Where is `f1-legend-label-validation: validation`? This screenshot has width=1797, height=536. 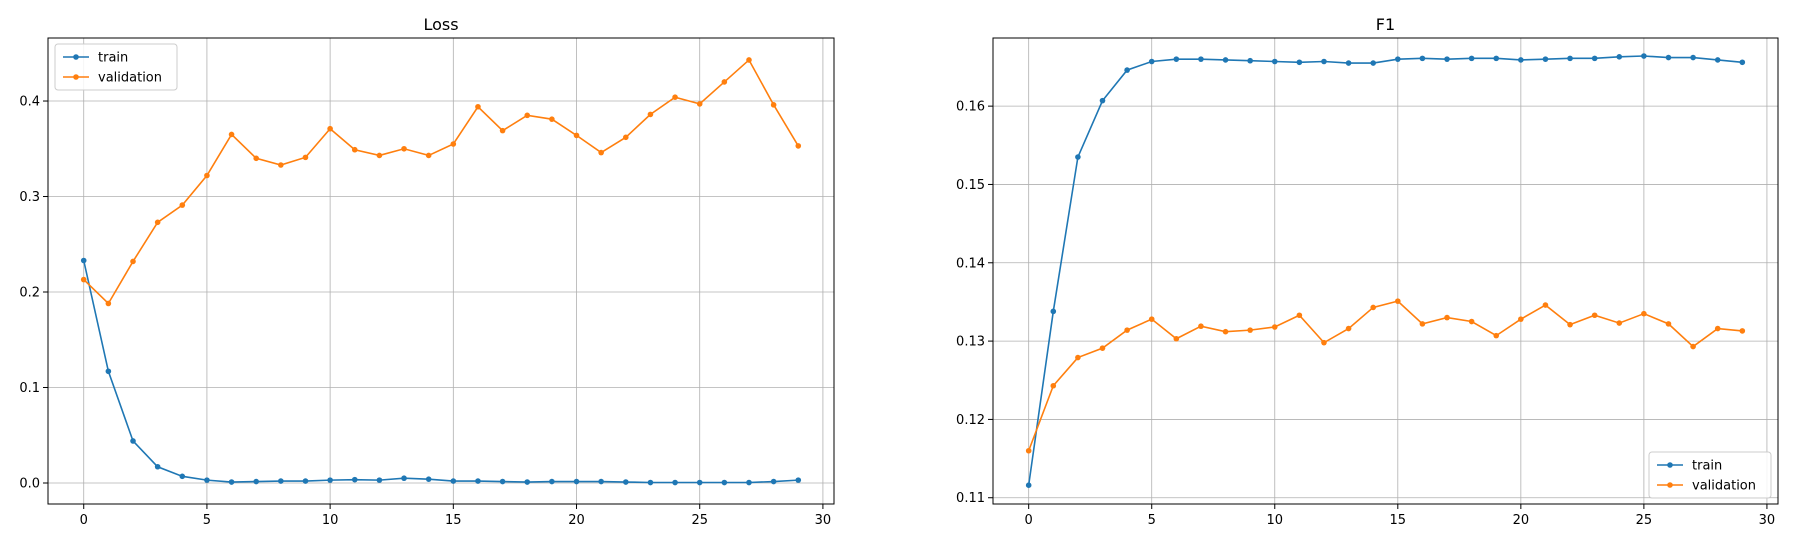
f1-legend-label-validation: validation is located at coordinates (1724, 486).